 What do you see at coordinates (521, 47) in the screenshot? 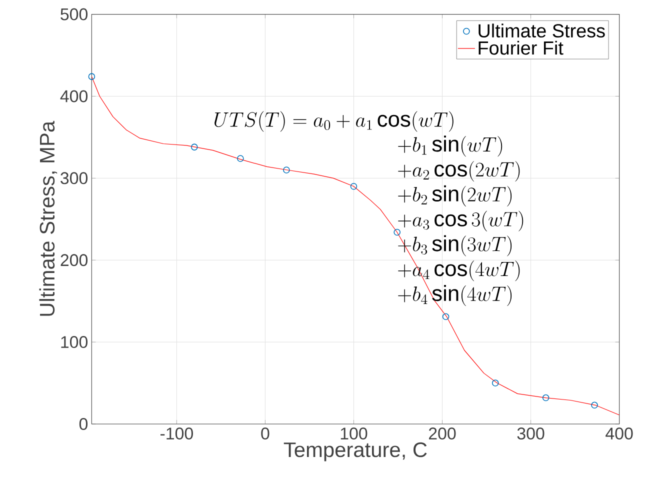
I see `legend-label: Fourier Fit` at bounding box center [521, 47].